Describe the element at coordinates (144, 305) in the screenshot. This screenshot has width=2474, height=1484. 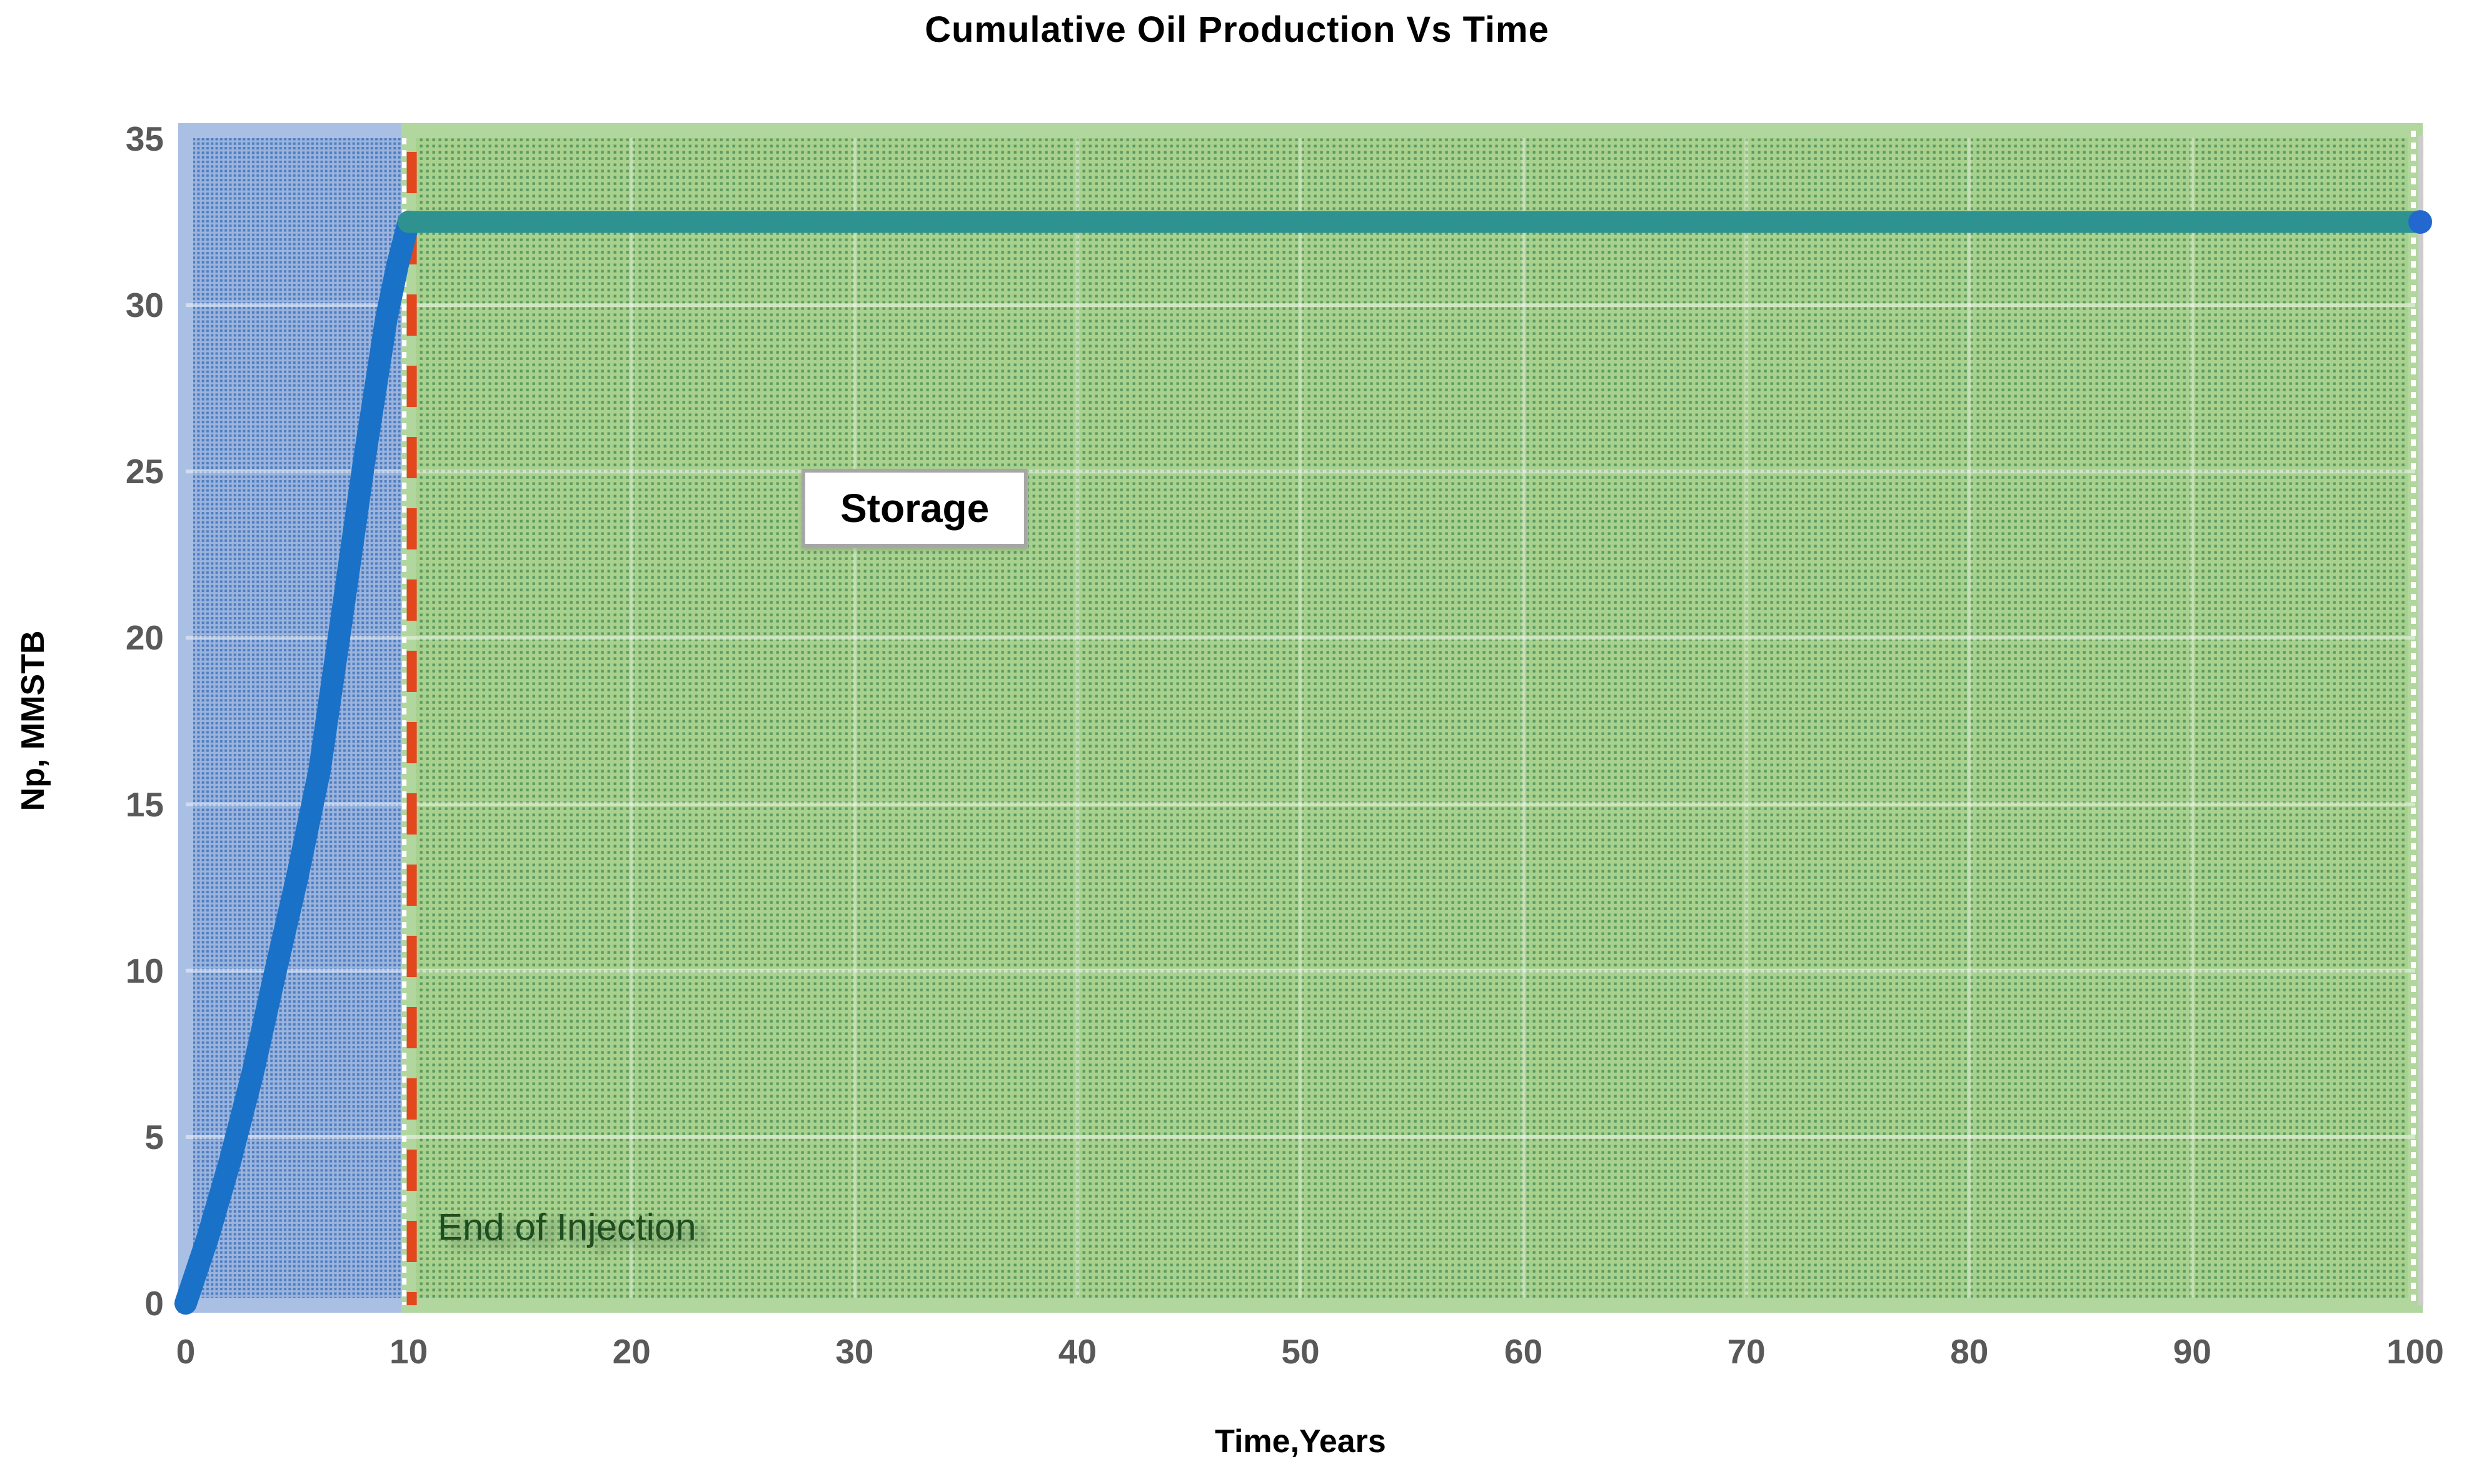
I see `y-tick-label-30: 30` at that location.